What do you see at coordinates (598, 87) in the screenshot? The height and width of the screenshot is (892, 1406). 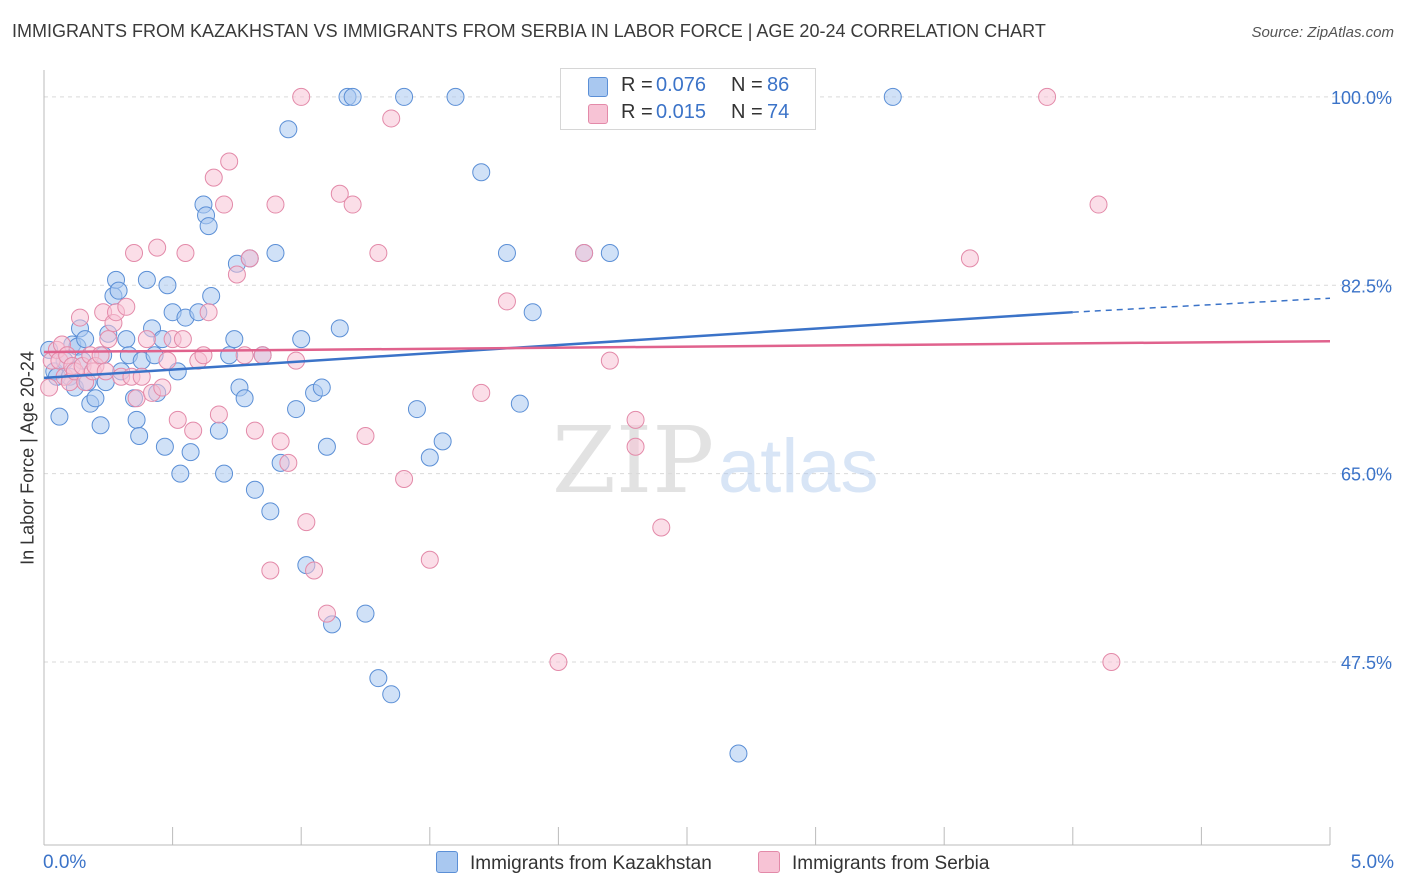 I see `legend-swatch-kazakhstan` at bounding box center [598, 87].